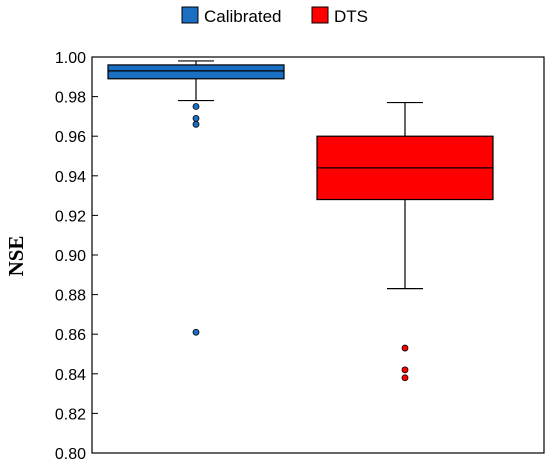 Image resolution: width=550 pixels, height=468 pixels. I want to click on y-tick-label: 0.80, so click(70, 454).